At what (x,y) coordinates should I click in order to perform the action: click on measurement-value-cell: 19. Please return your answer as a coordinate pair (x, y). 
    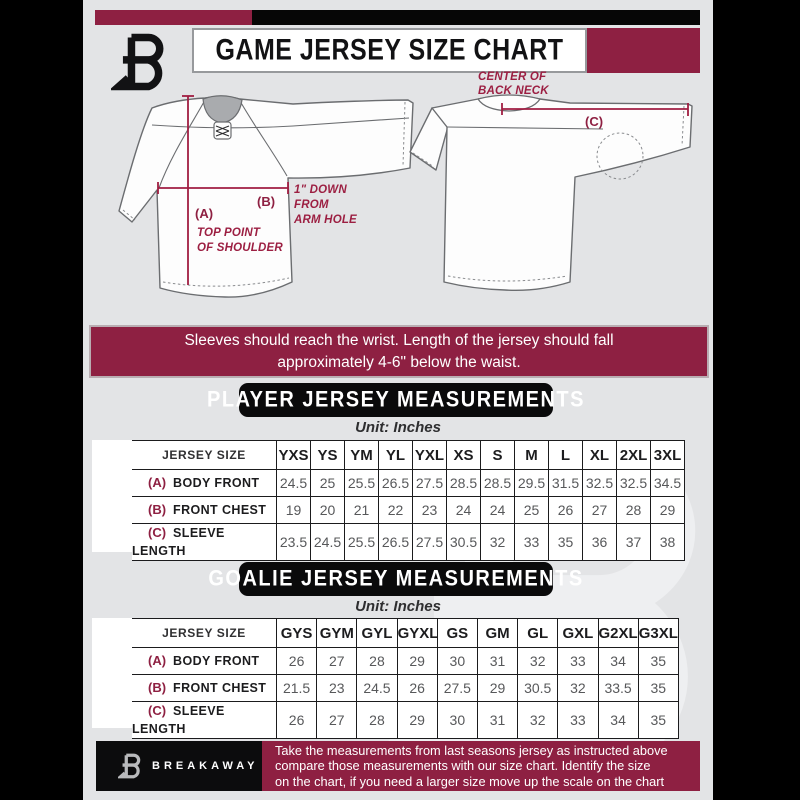
    Looking at the image, I should click on (293, 510).